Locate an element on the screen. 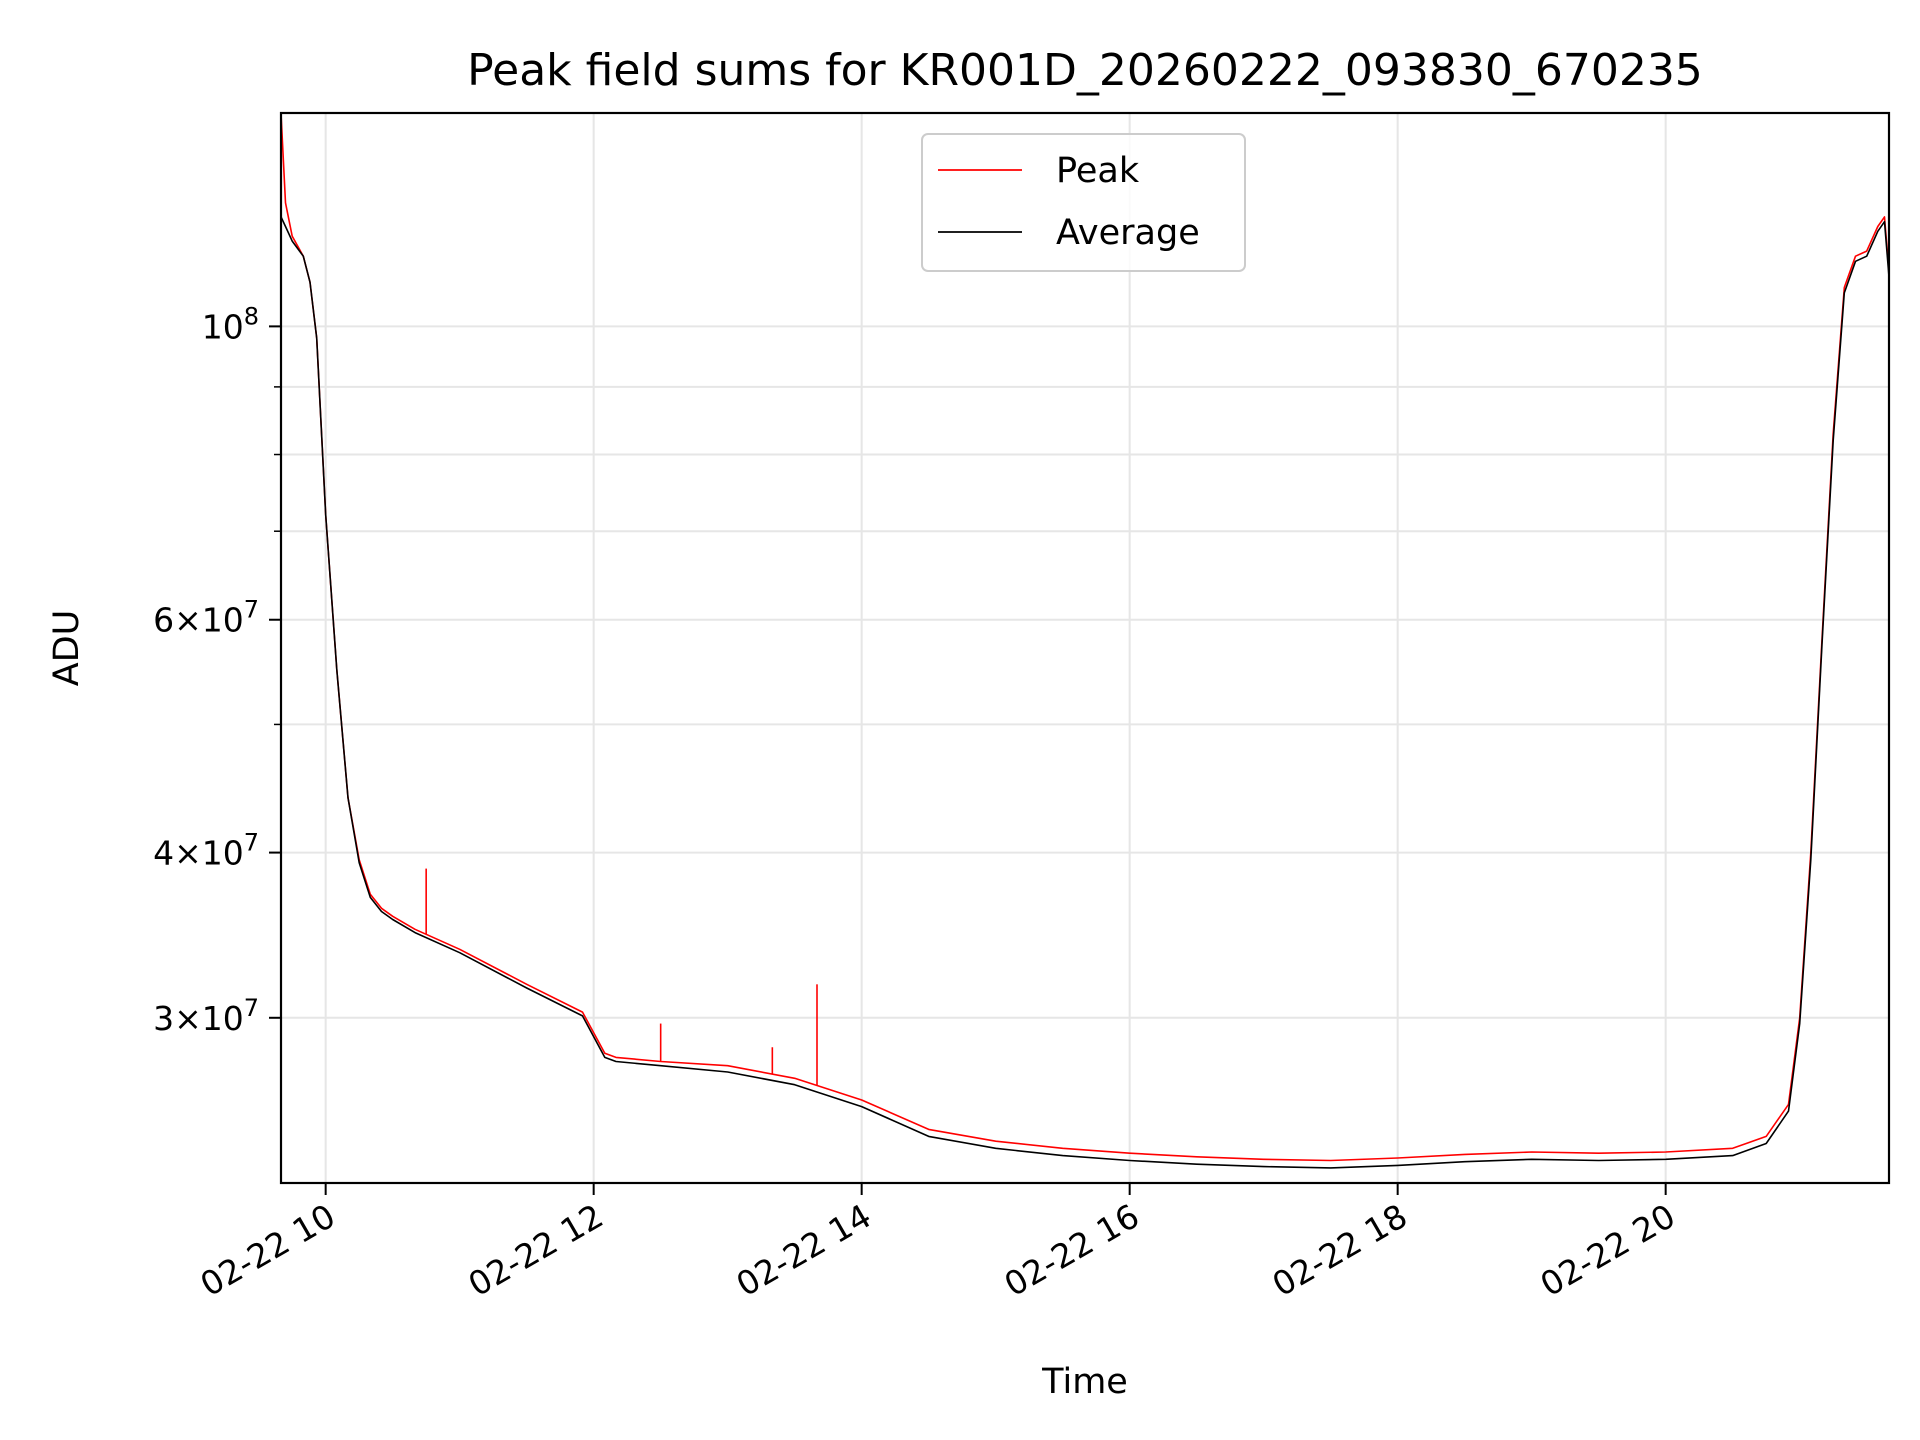  y-axis-label: ADU is located at coordinates (67, 648).